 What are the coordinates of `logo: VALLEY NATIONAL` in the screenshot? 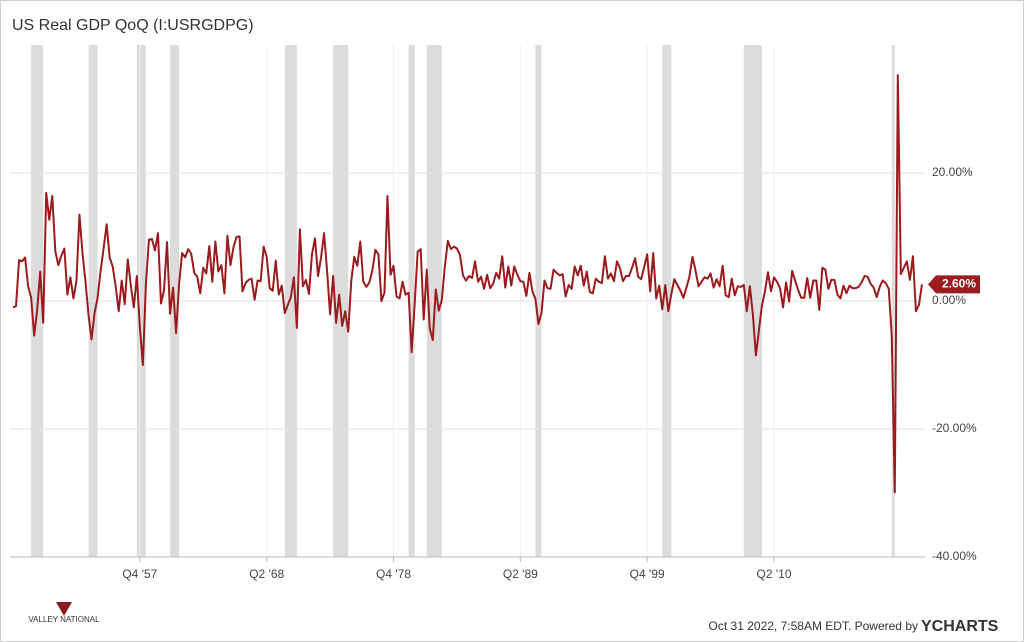 It's located at (64, 613).